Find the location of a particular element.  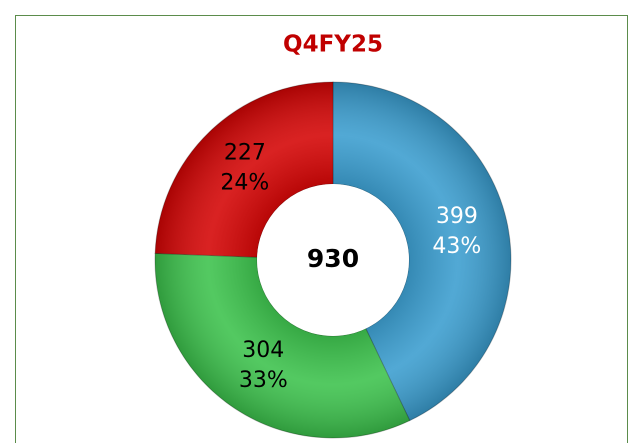

percent-label: 43% is located at coordinates (456, 246).